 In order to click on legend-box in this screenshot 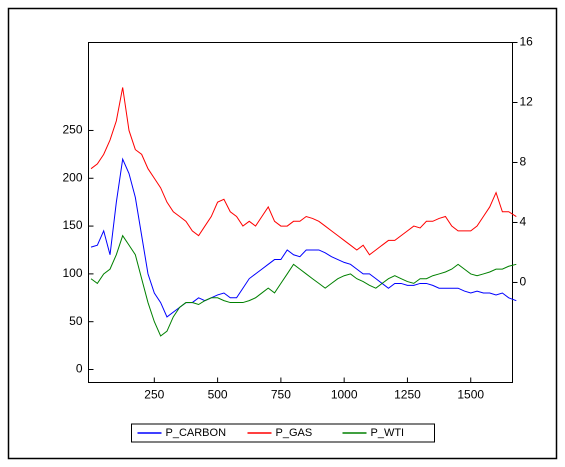, I will do `click(283, 433)`.